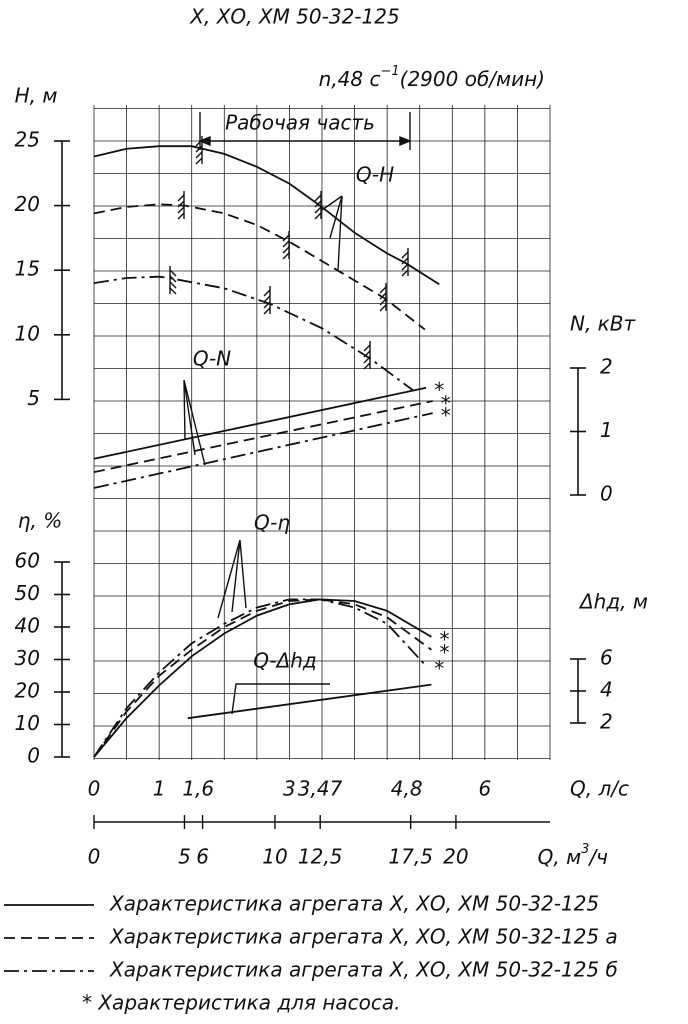  What do you see at coordinates (27, 658) in the screenshot?
I see `y-tick-label: 30` at bounding box center [27, 658].